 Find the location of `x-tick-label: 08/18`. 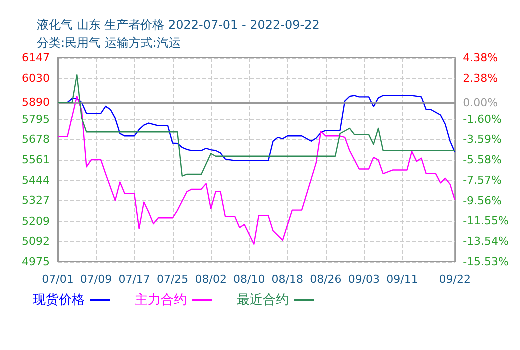

x-tick-label: 08/18 is located at coordinates (288, 279).